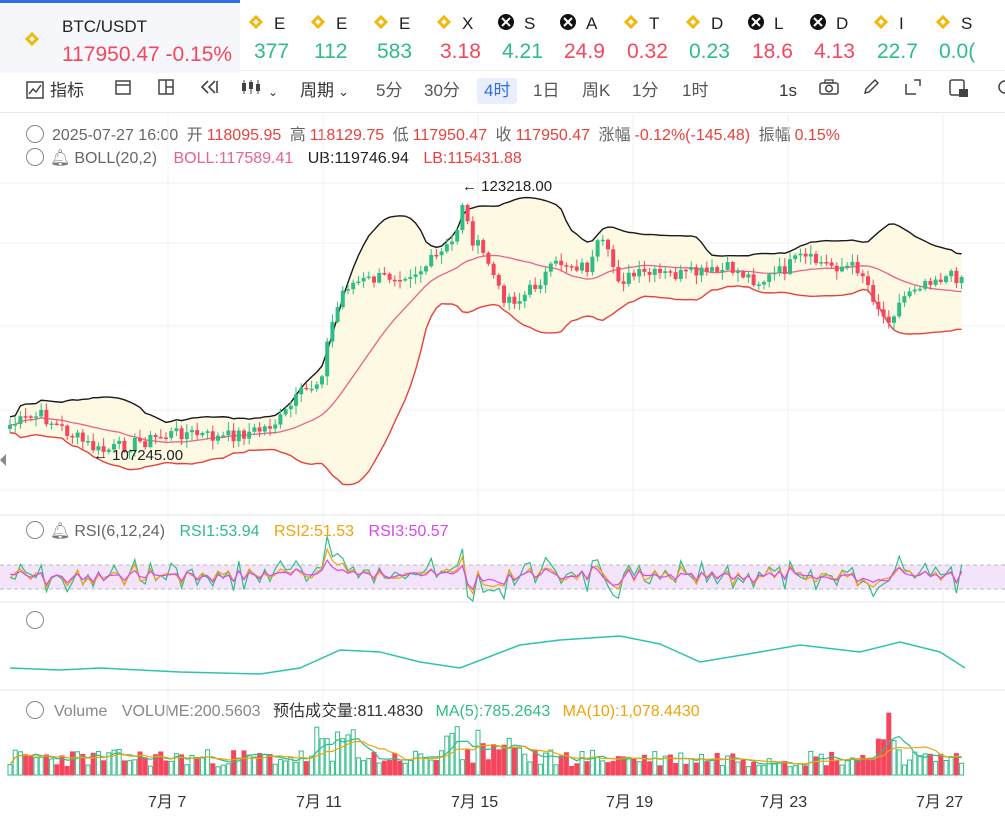  I want to click on period-30m: 30分, so click(442, 90).